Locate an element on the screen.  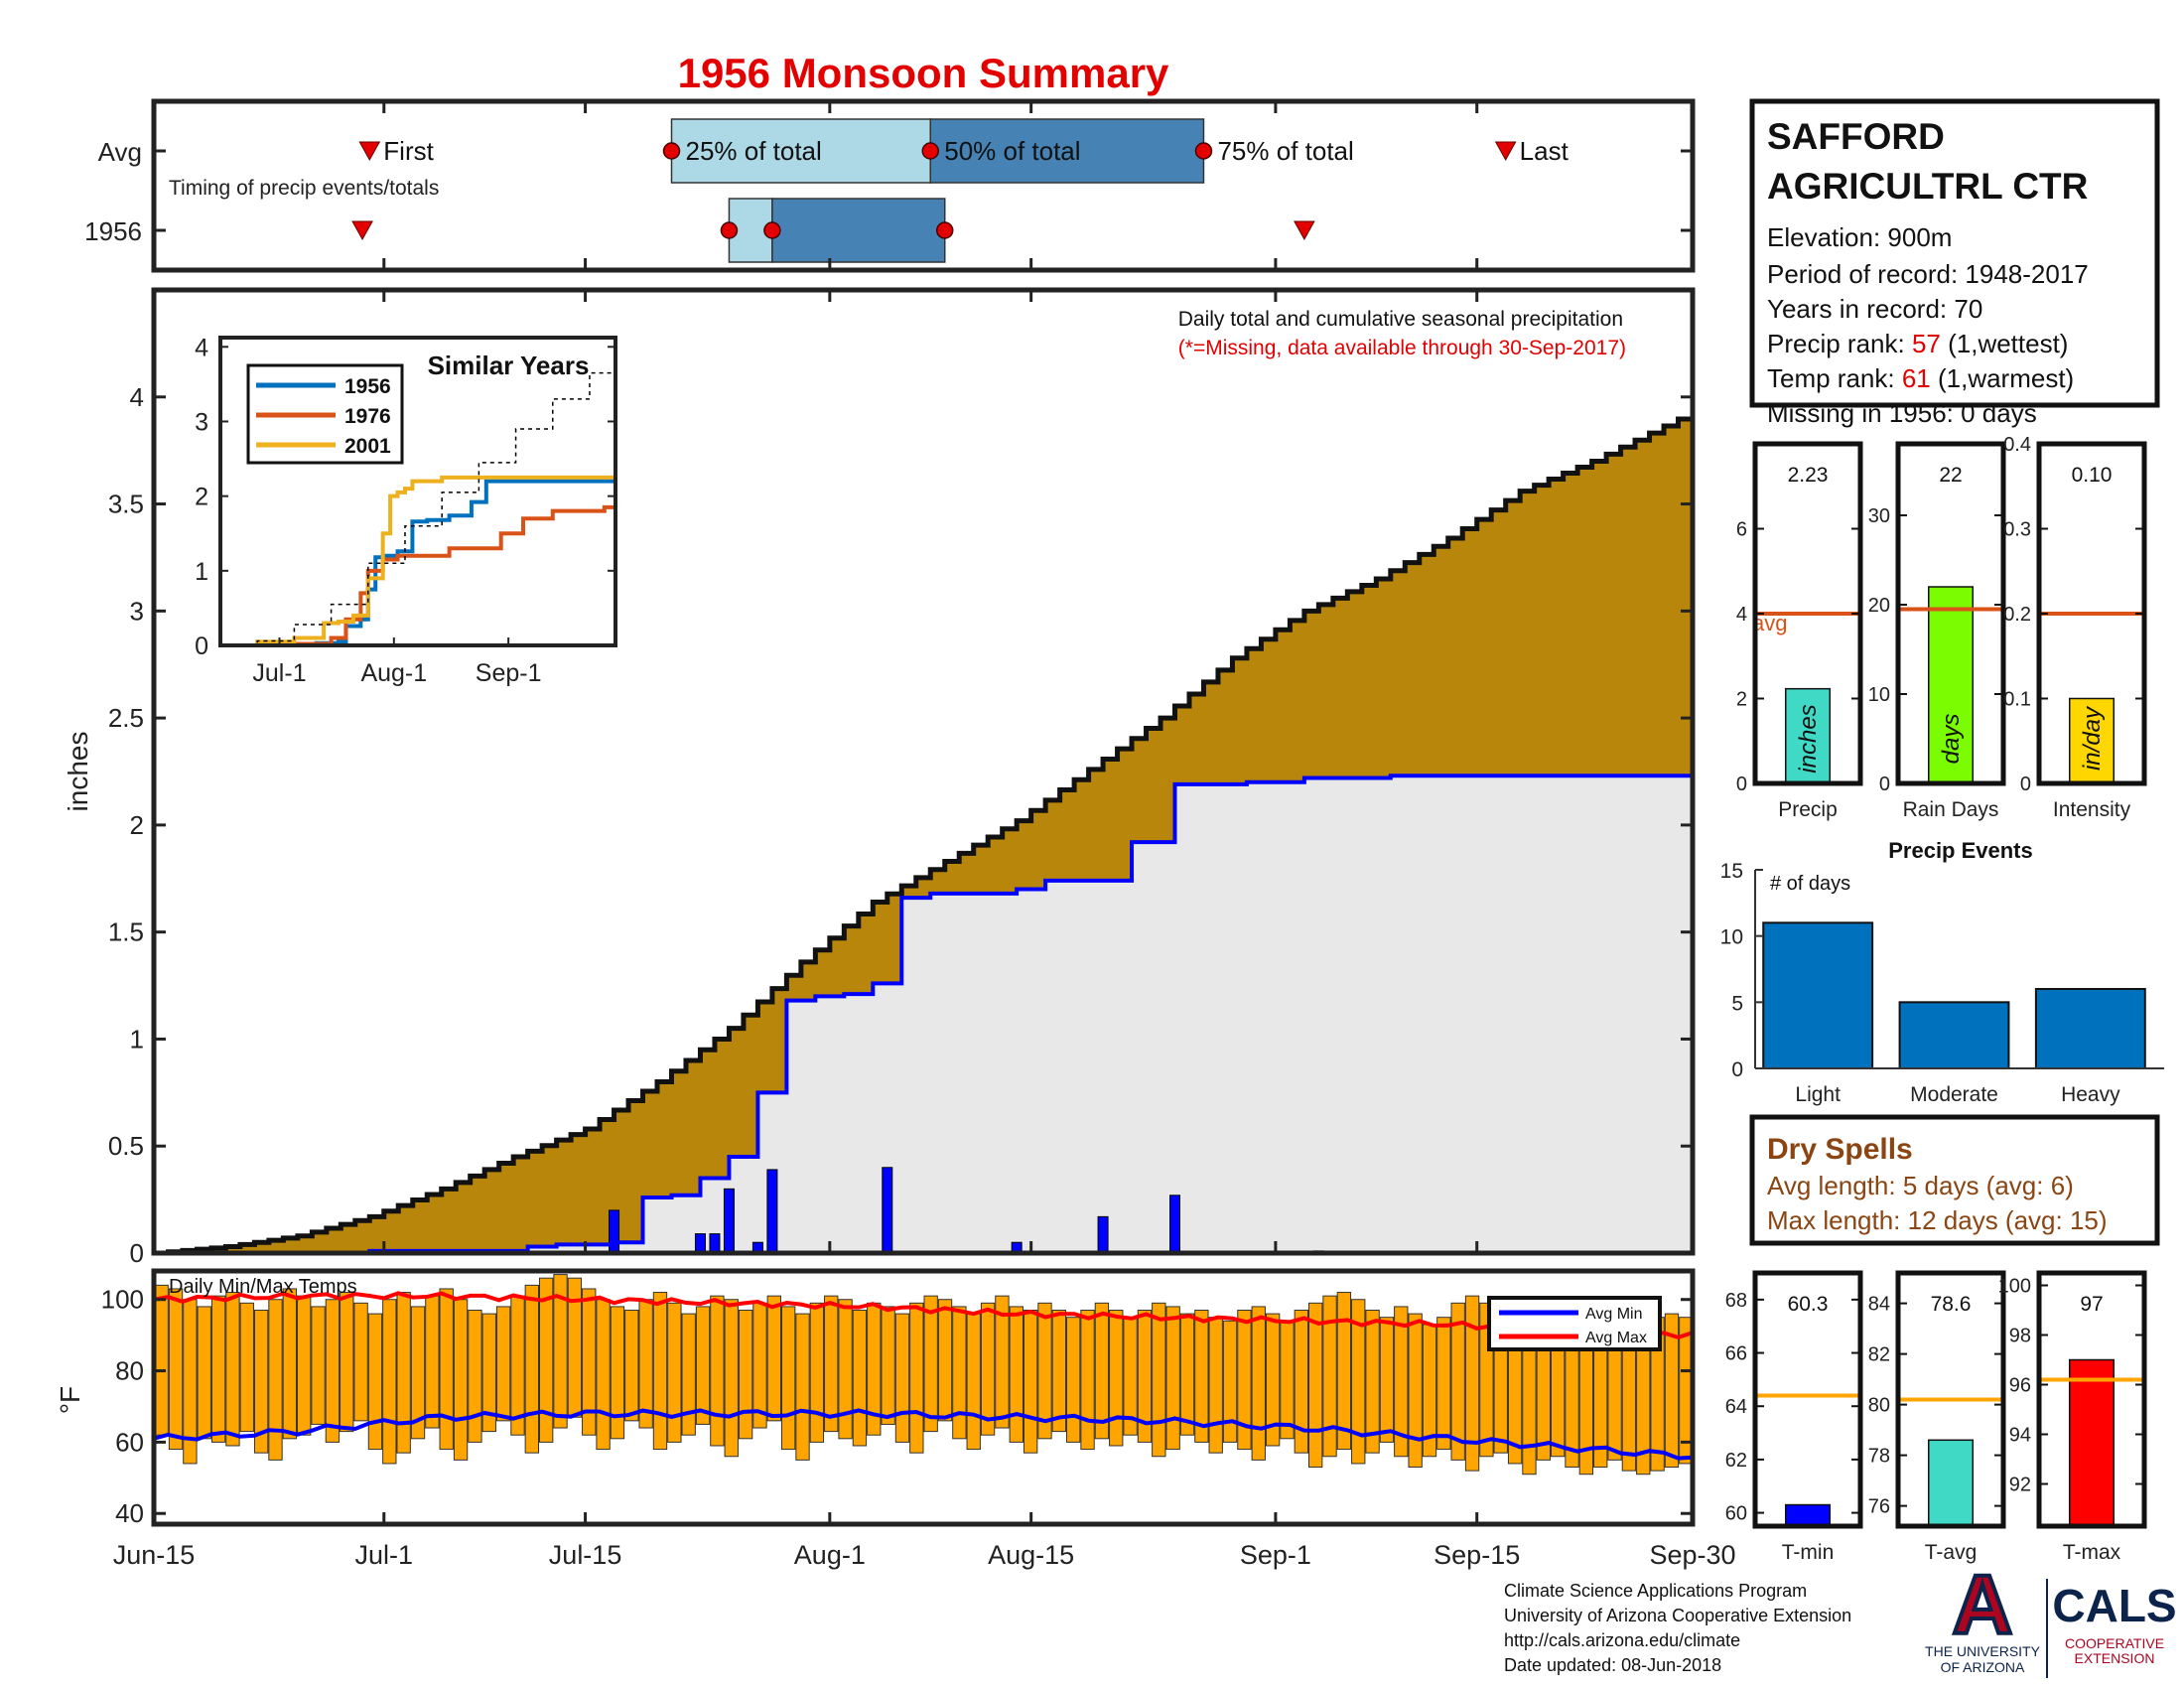
footer-line1: Climate Science Applications Program is located at coordinates (1655, 1591).